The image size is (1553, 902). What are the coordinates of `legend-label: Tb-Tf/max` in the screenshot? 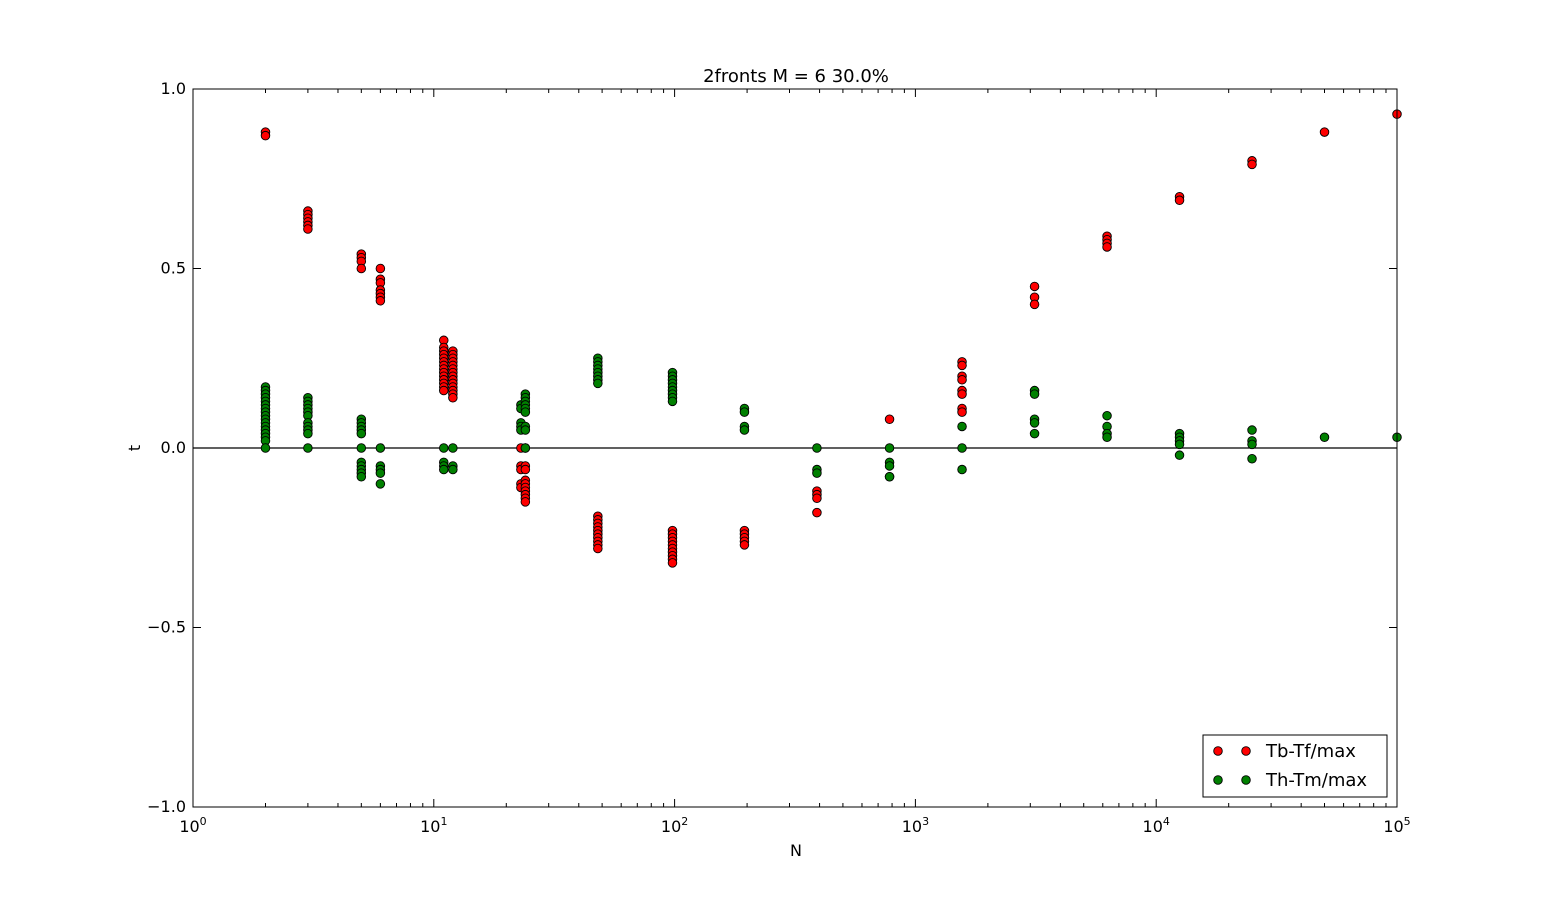 It's located at (1310, 751).